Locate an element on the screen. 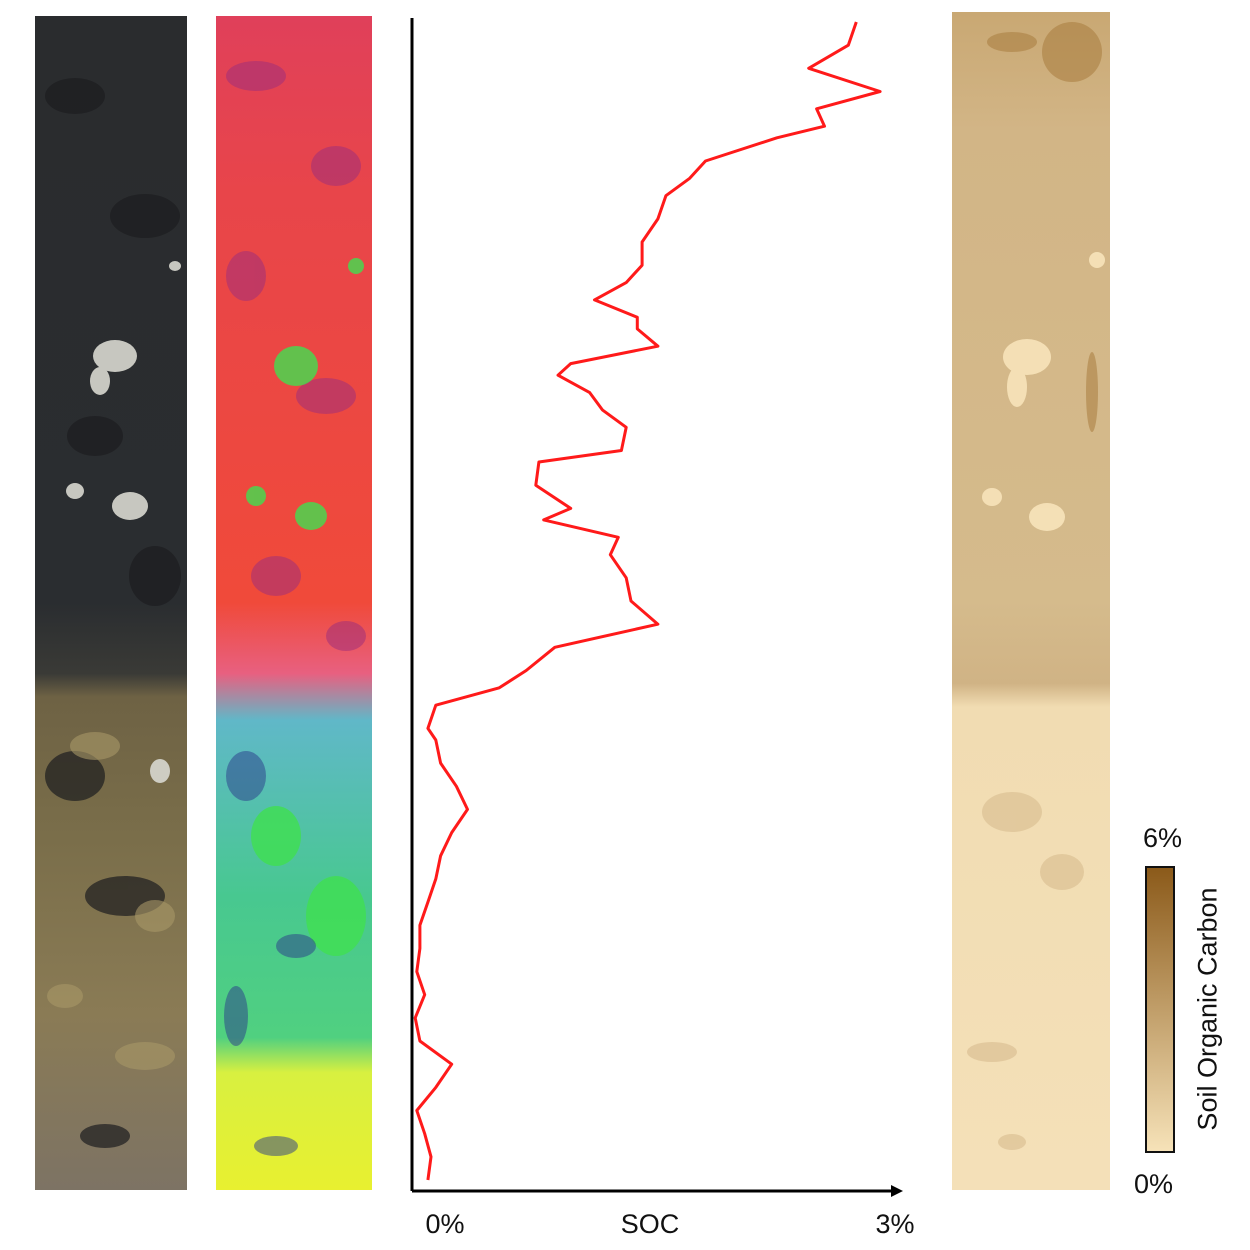 Image resolution: width=1250 pixels, height=1250 pixels. soil-core-photo is located at coordinates (111, 603).